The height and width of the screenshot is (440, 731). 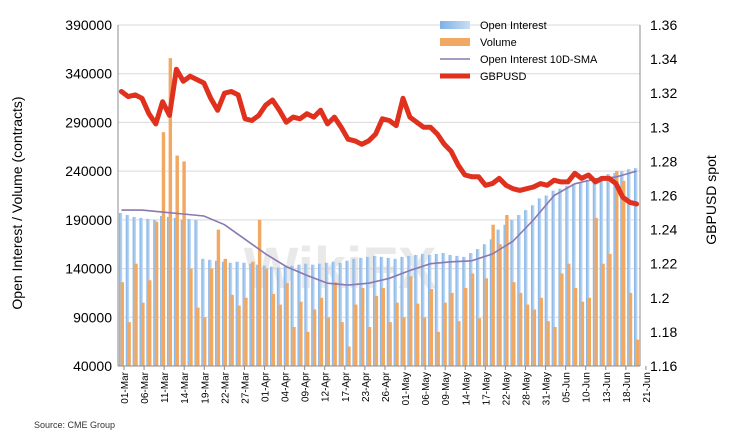 What do you see at coordinates (663, 59) in the screenshot?
I see `y-right-tick-label: 1.34` at bounding box center [663, 59].